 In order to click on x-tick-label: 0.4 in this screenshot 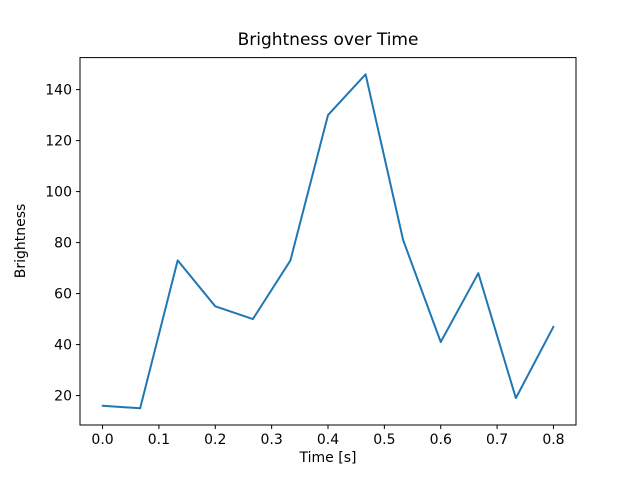, I will do `click(328, 440)`.